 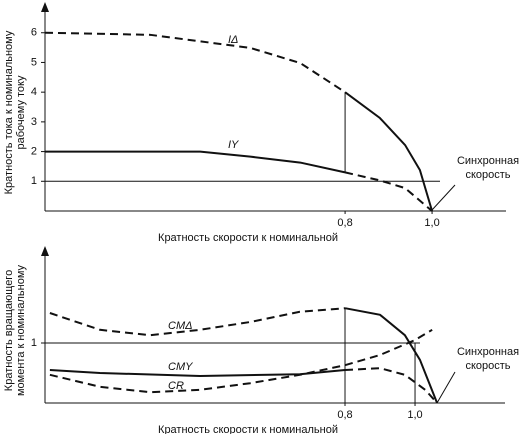 What do you see at coordinates (176, 386) in the screenshot?
I see `curve-label: CR` at bounding box center [176, 386].